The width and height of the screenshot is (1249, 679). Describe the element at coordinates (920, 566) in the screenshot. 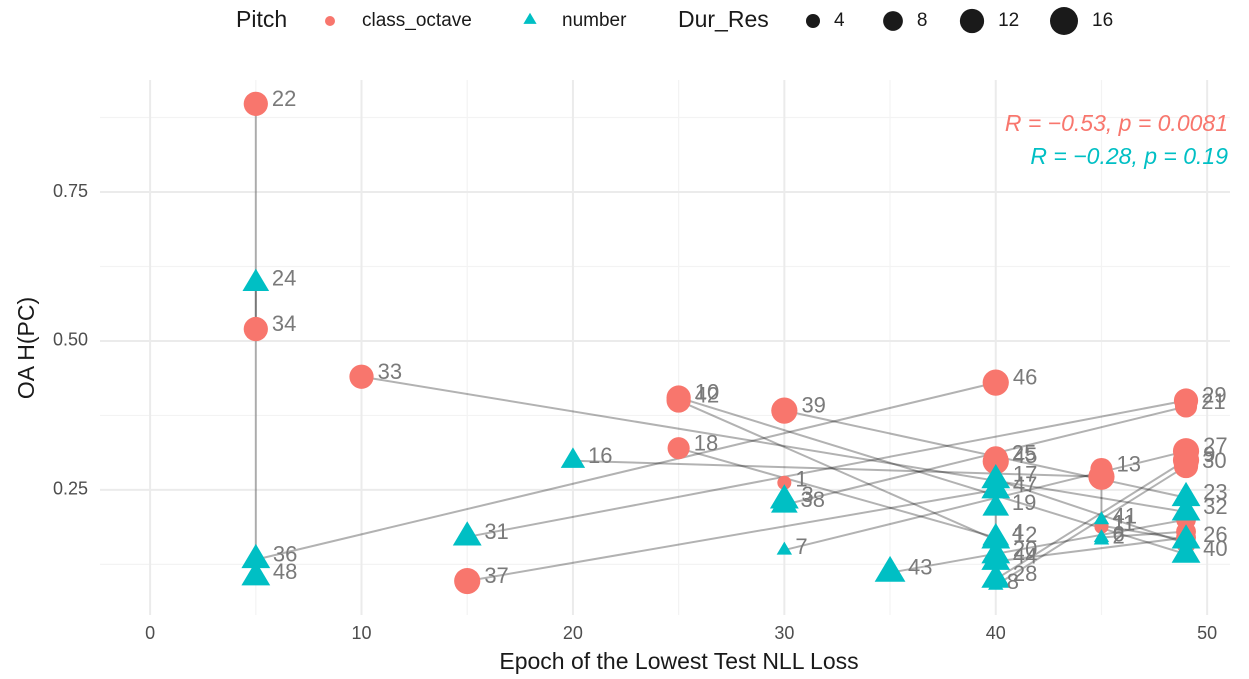

I see `point-label: 43` at that location.